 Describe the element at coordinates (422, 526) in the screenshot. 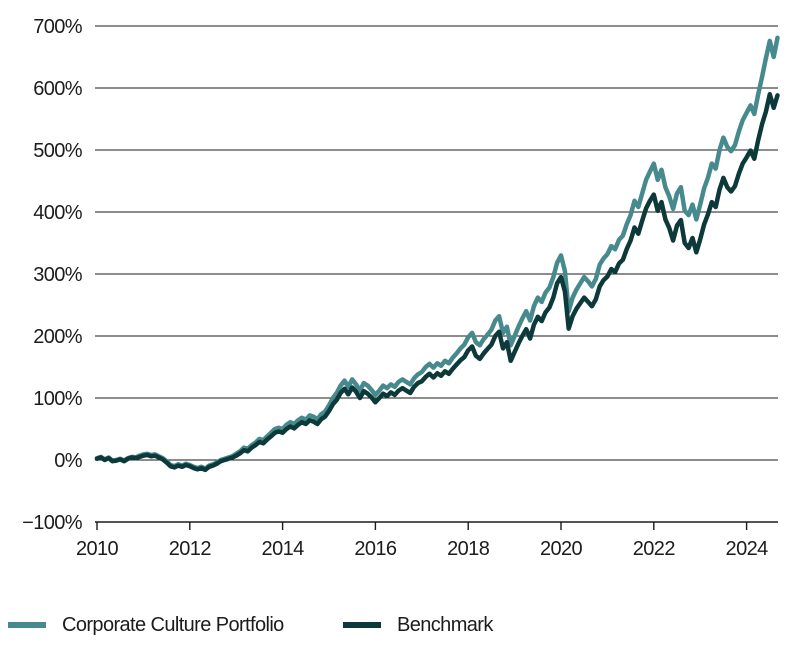

I see `x-axis-ticks` at that location.